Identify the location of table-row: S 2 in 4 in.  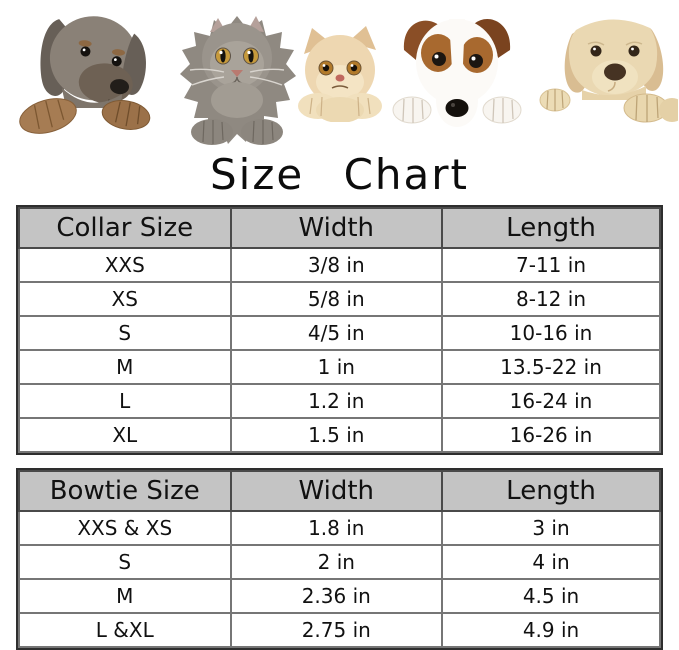
(339, 562).